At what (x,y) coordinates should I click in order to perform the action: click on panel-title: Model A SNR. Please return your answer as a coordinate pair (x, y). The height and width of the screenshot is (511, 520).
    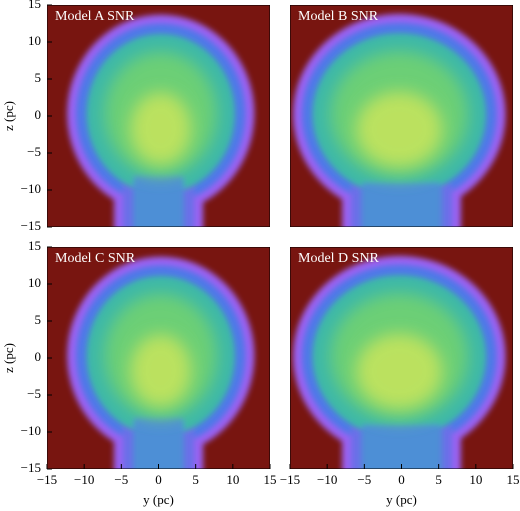
    Looking at the image, I should click on (95, 16).